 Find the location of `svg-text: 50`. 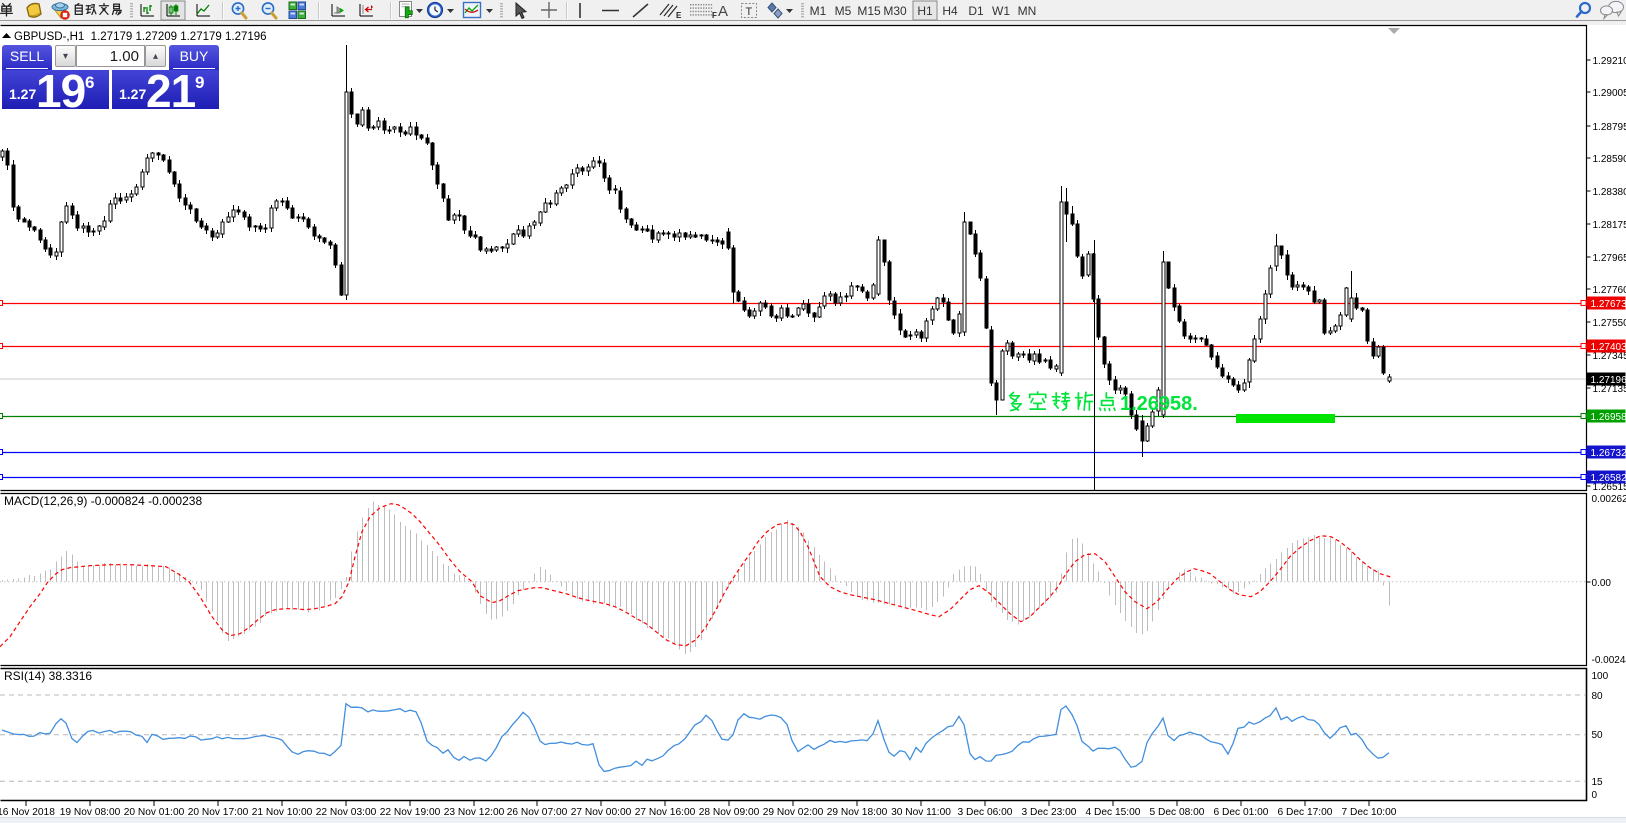

svg-text: 50 is located at coordinates (1598, 735).